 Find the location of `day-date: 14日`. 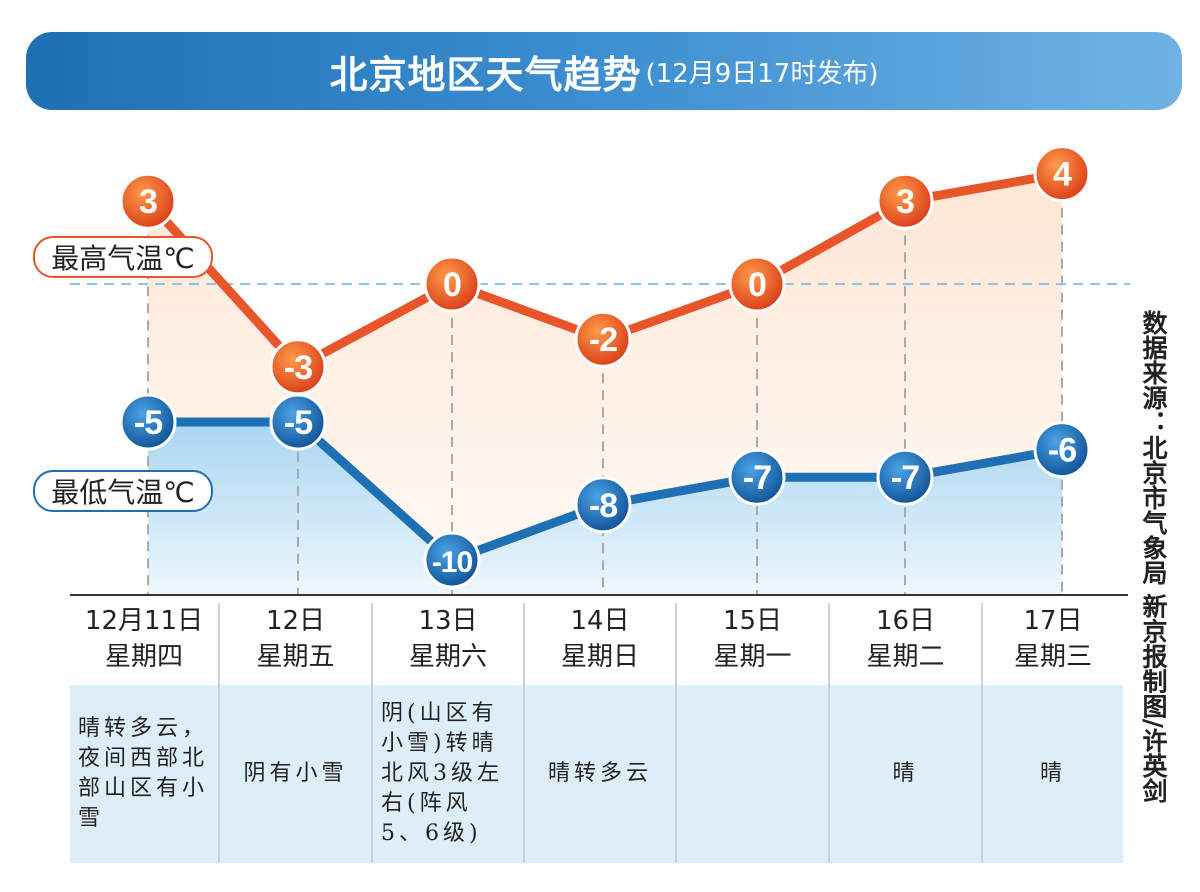

day-date: 14日 is located at coordinates (600, 621).